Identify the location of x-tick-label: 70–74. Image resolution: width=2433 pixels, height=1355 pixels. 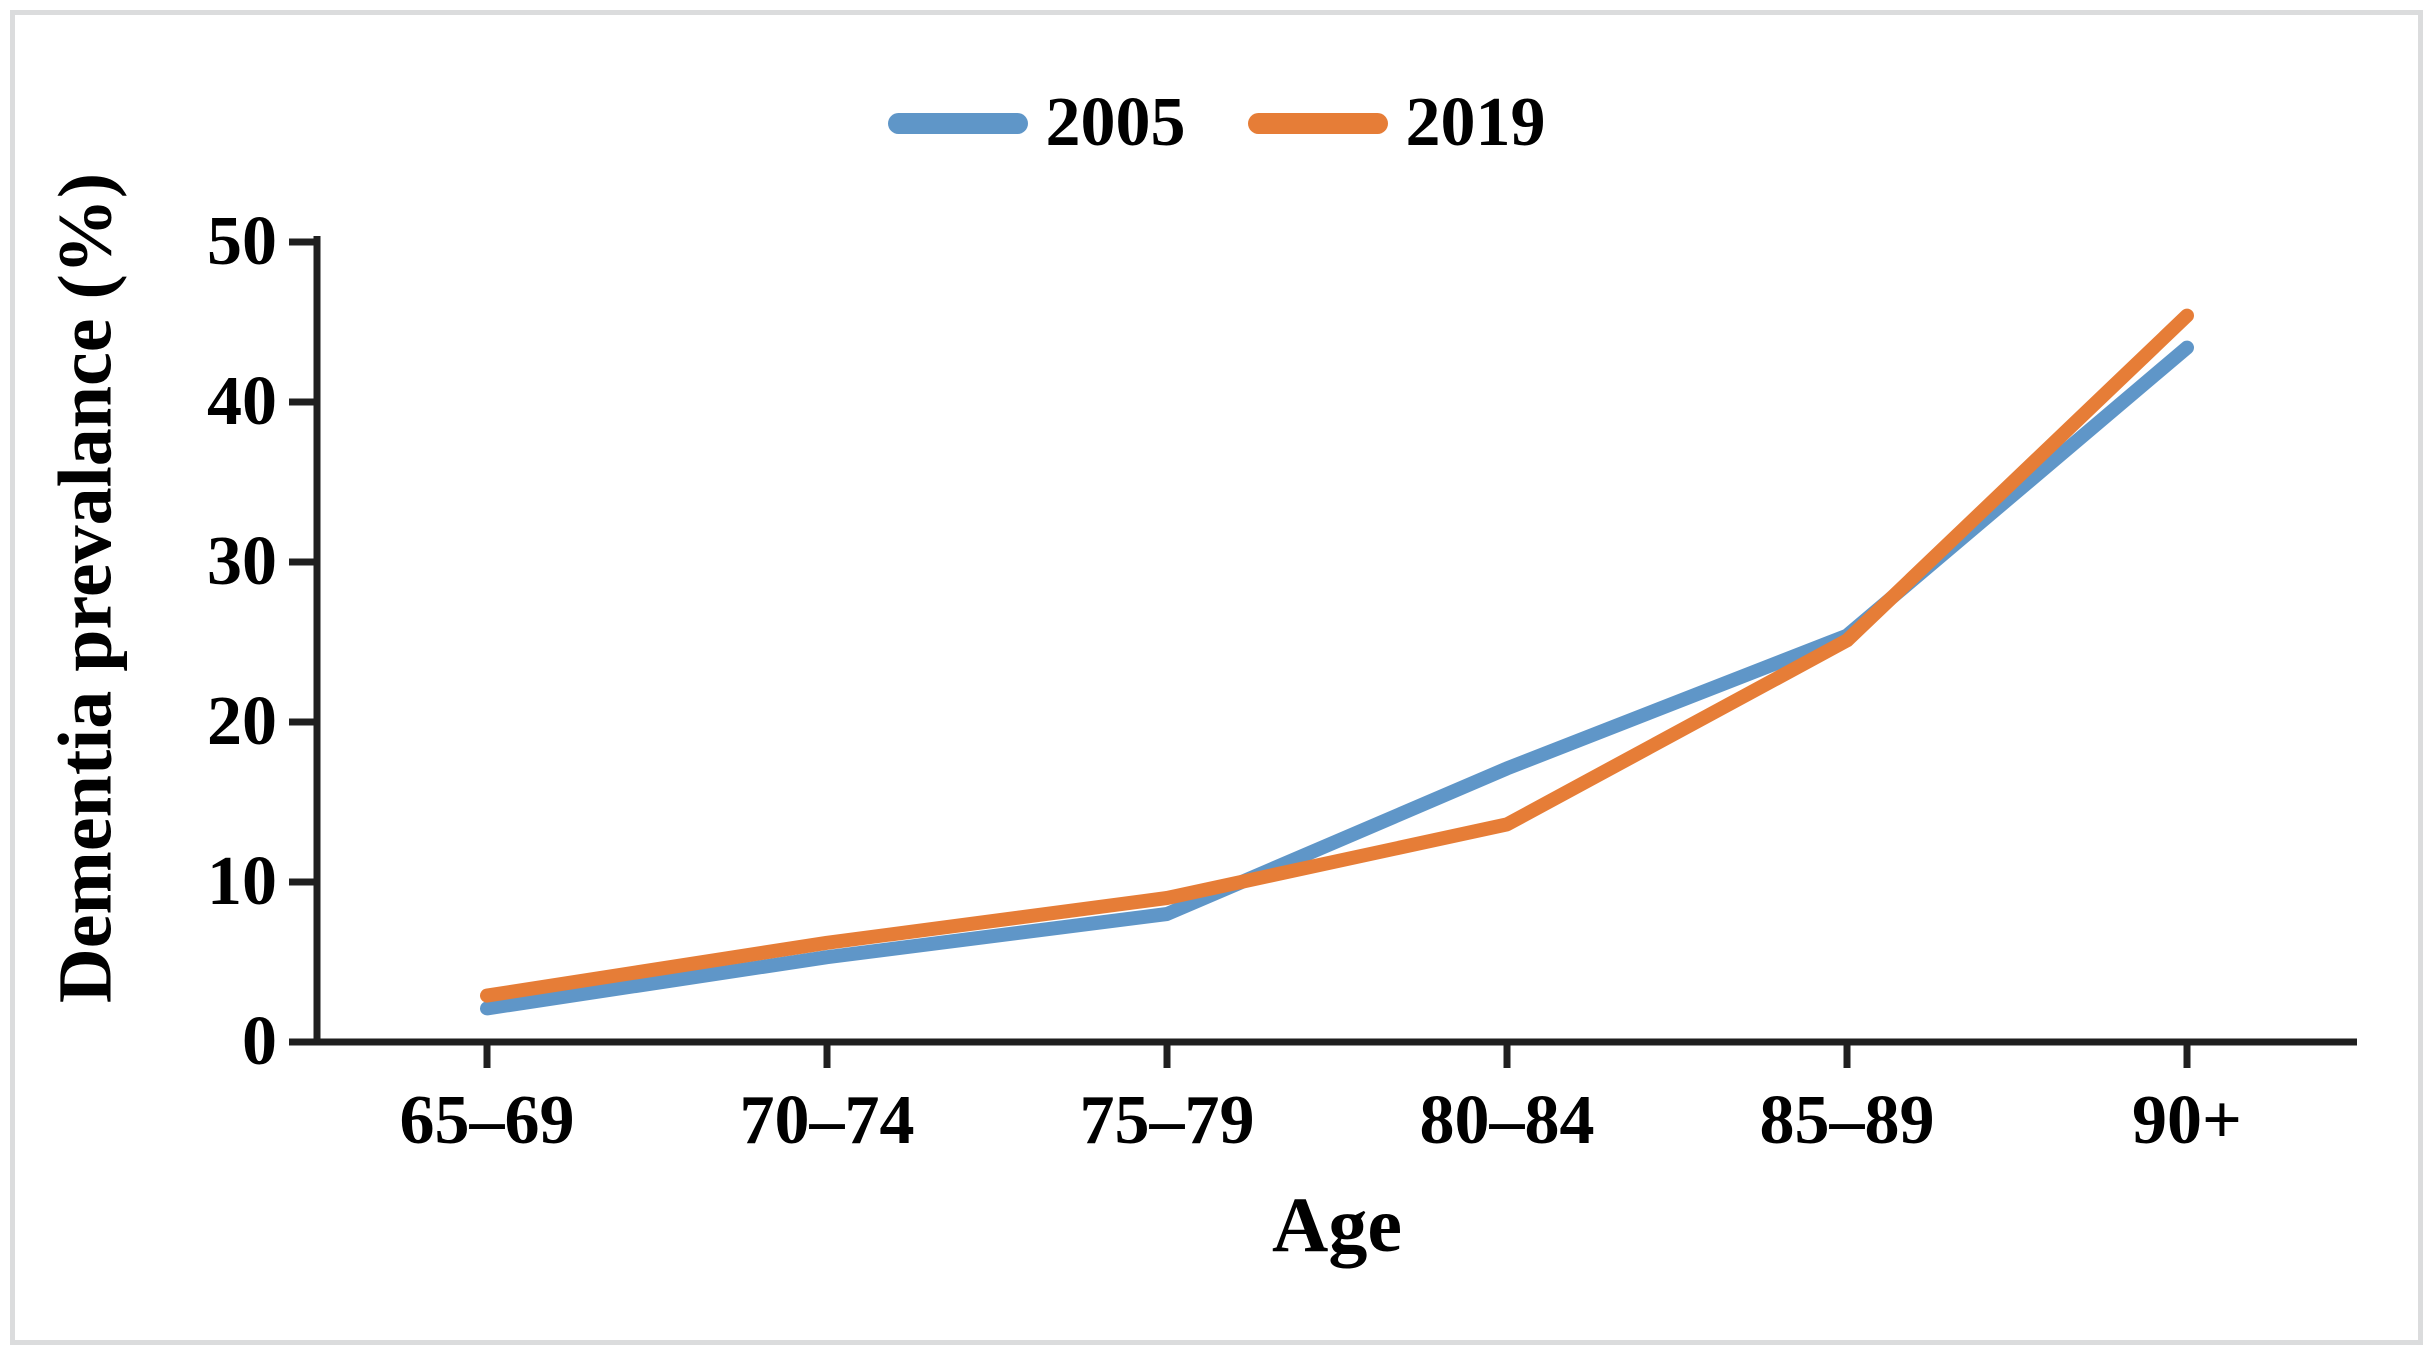
(827, 1120).